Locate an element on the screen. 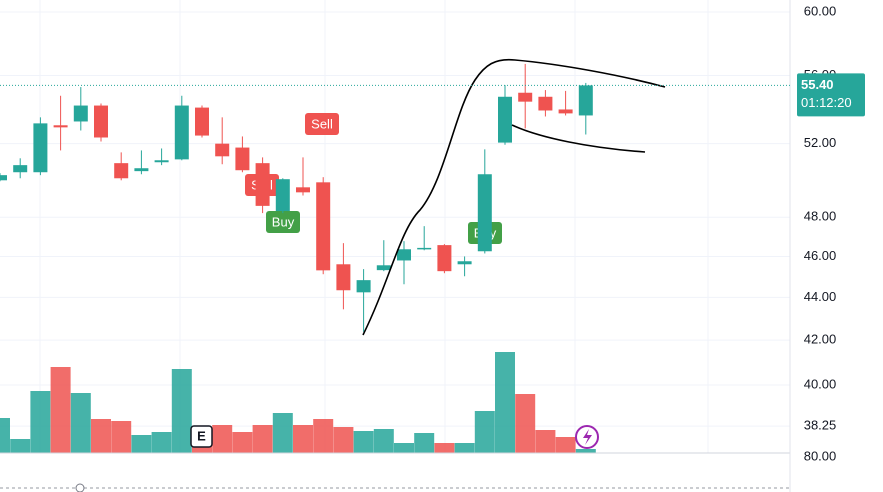 Image resolution: width=883 pixels, height=492 pixels. y-tick-label: 44.00 is located at coordinates (820, 296).